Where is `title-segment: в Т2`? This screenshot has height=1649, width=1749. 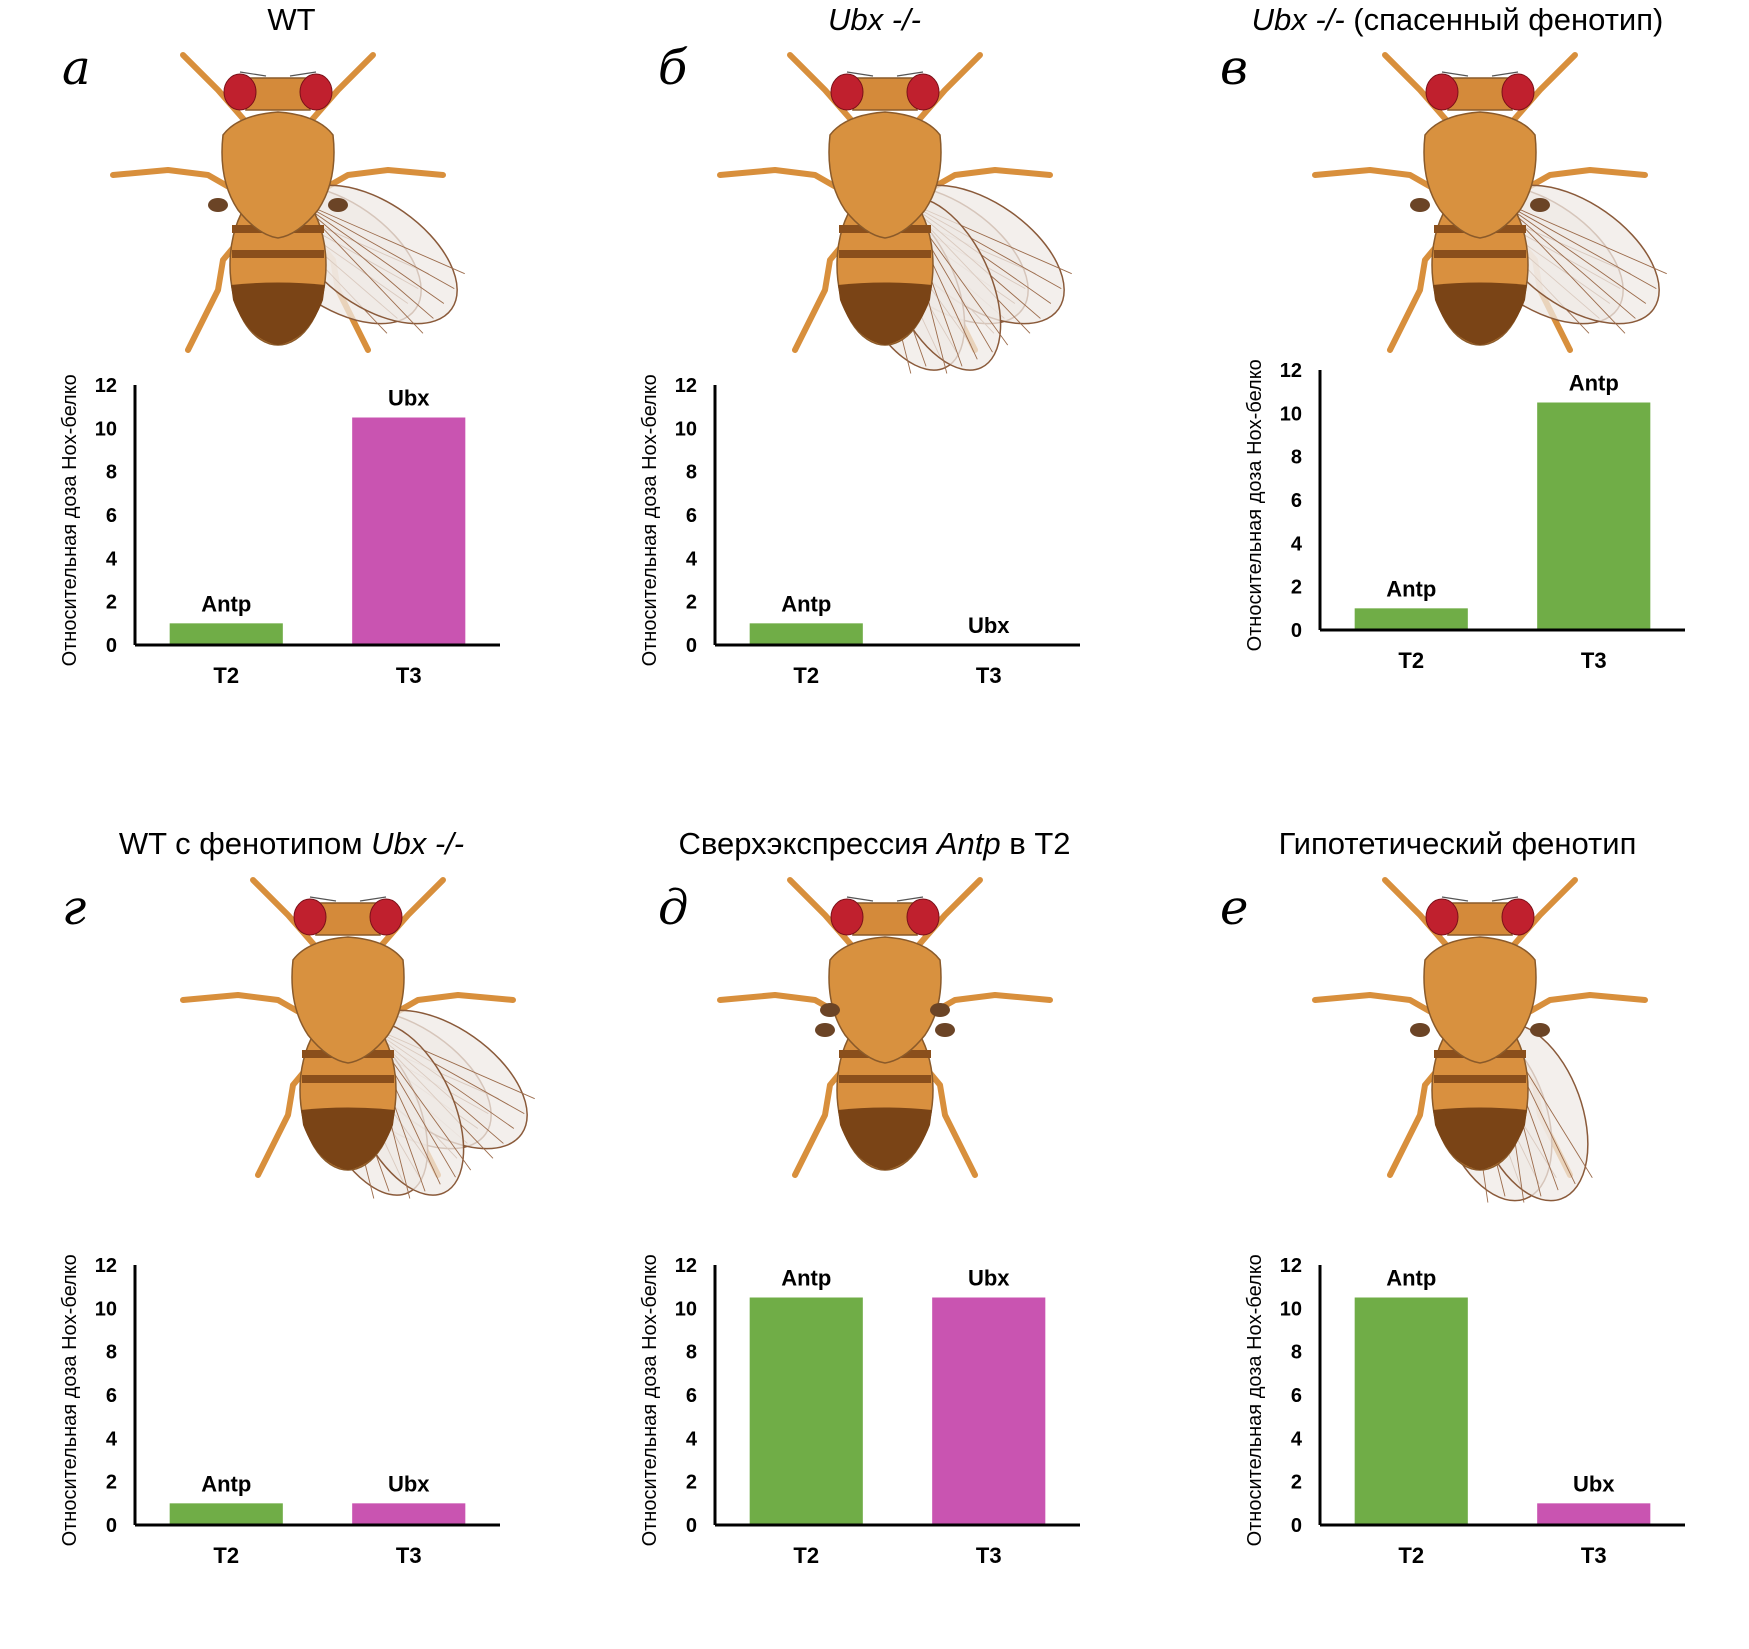
title-segment: в Т2 is located at coordinates (1035, 843).